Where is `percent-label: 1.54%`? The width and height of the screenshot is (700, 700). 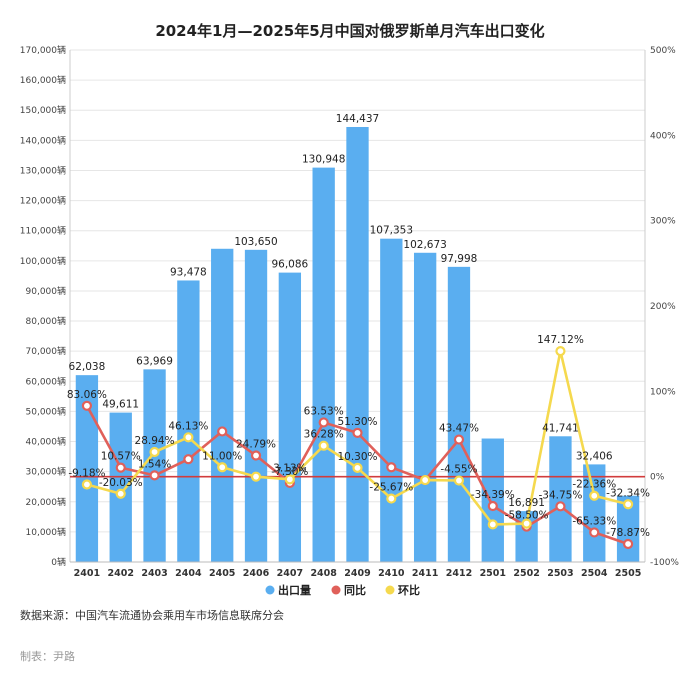
percent-label: 1.54% is located at coordinates (154, 464).